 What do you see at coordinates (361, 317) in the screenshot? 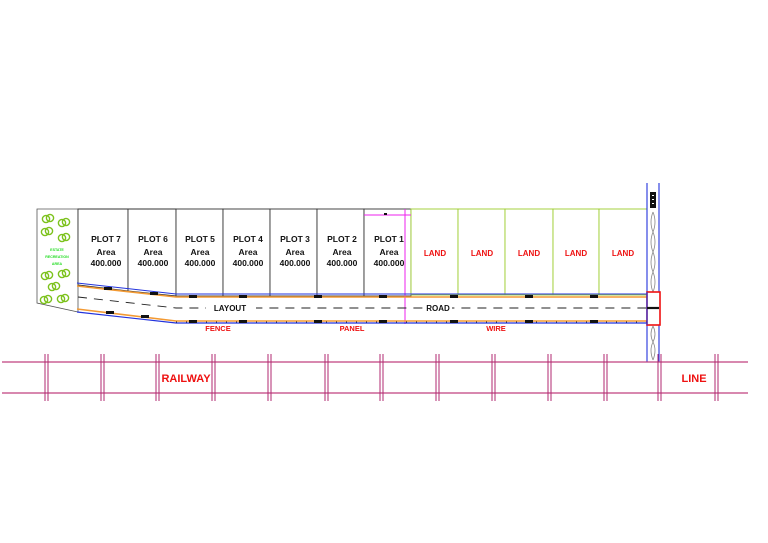
I see `road-boundary-bottom` at bounding box center [361, 317].